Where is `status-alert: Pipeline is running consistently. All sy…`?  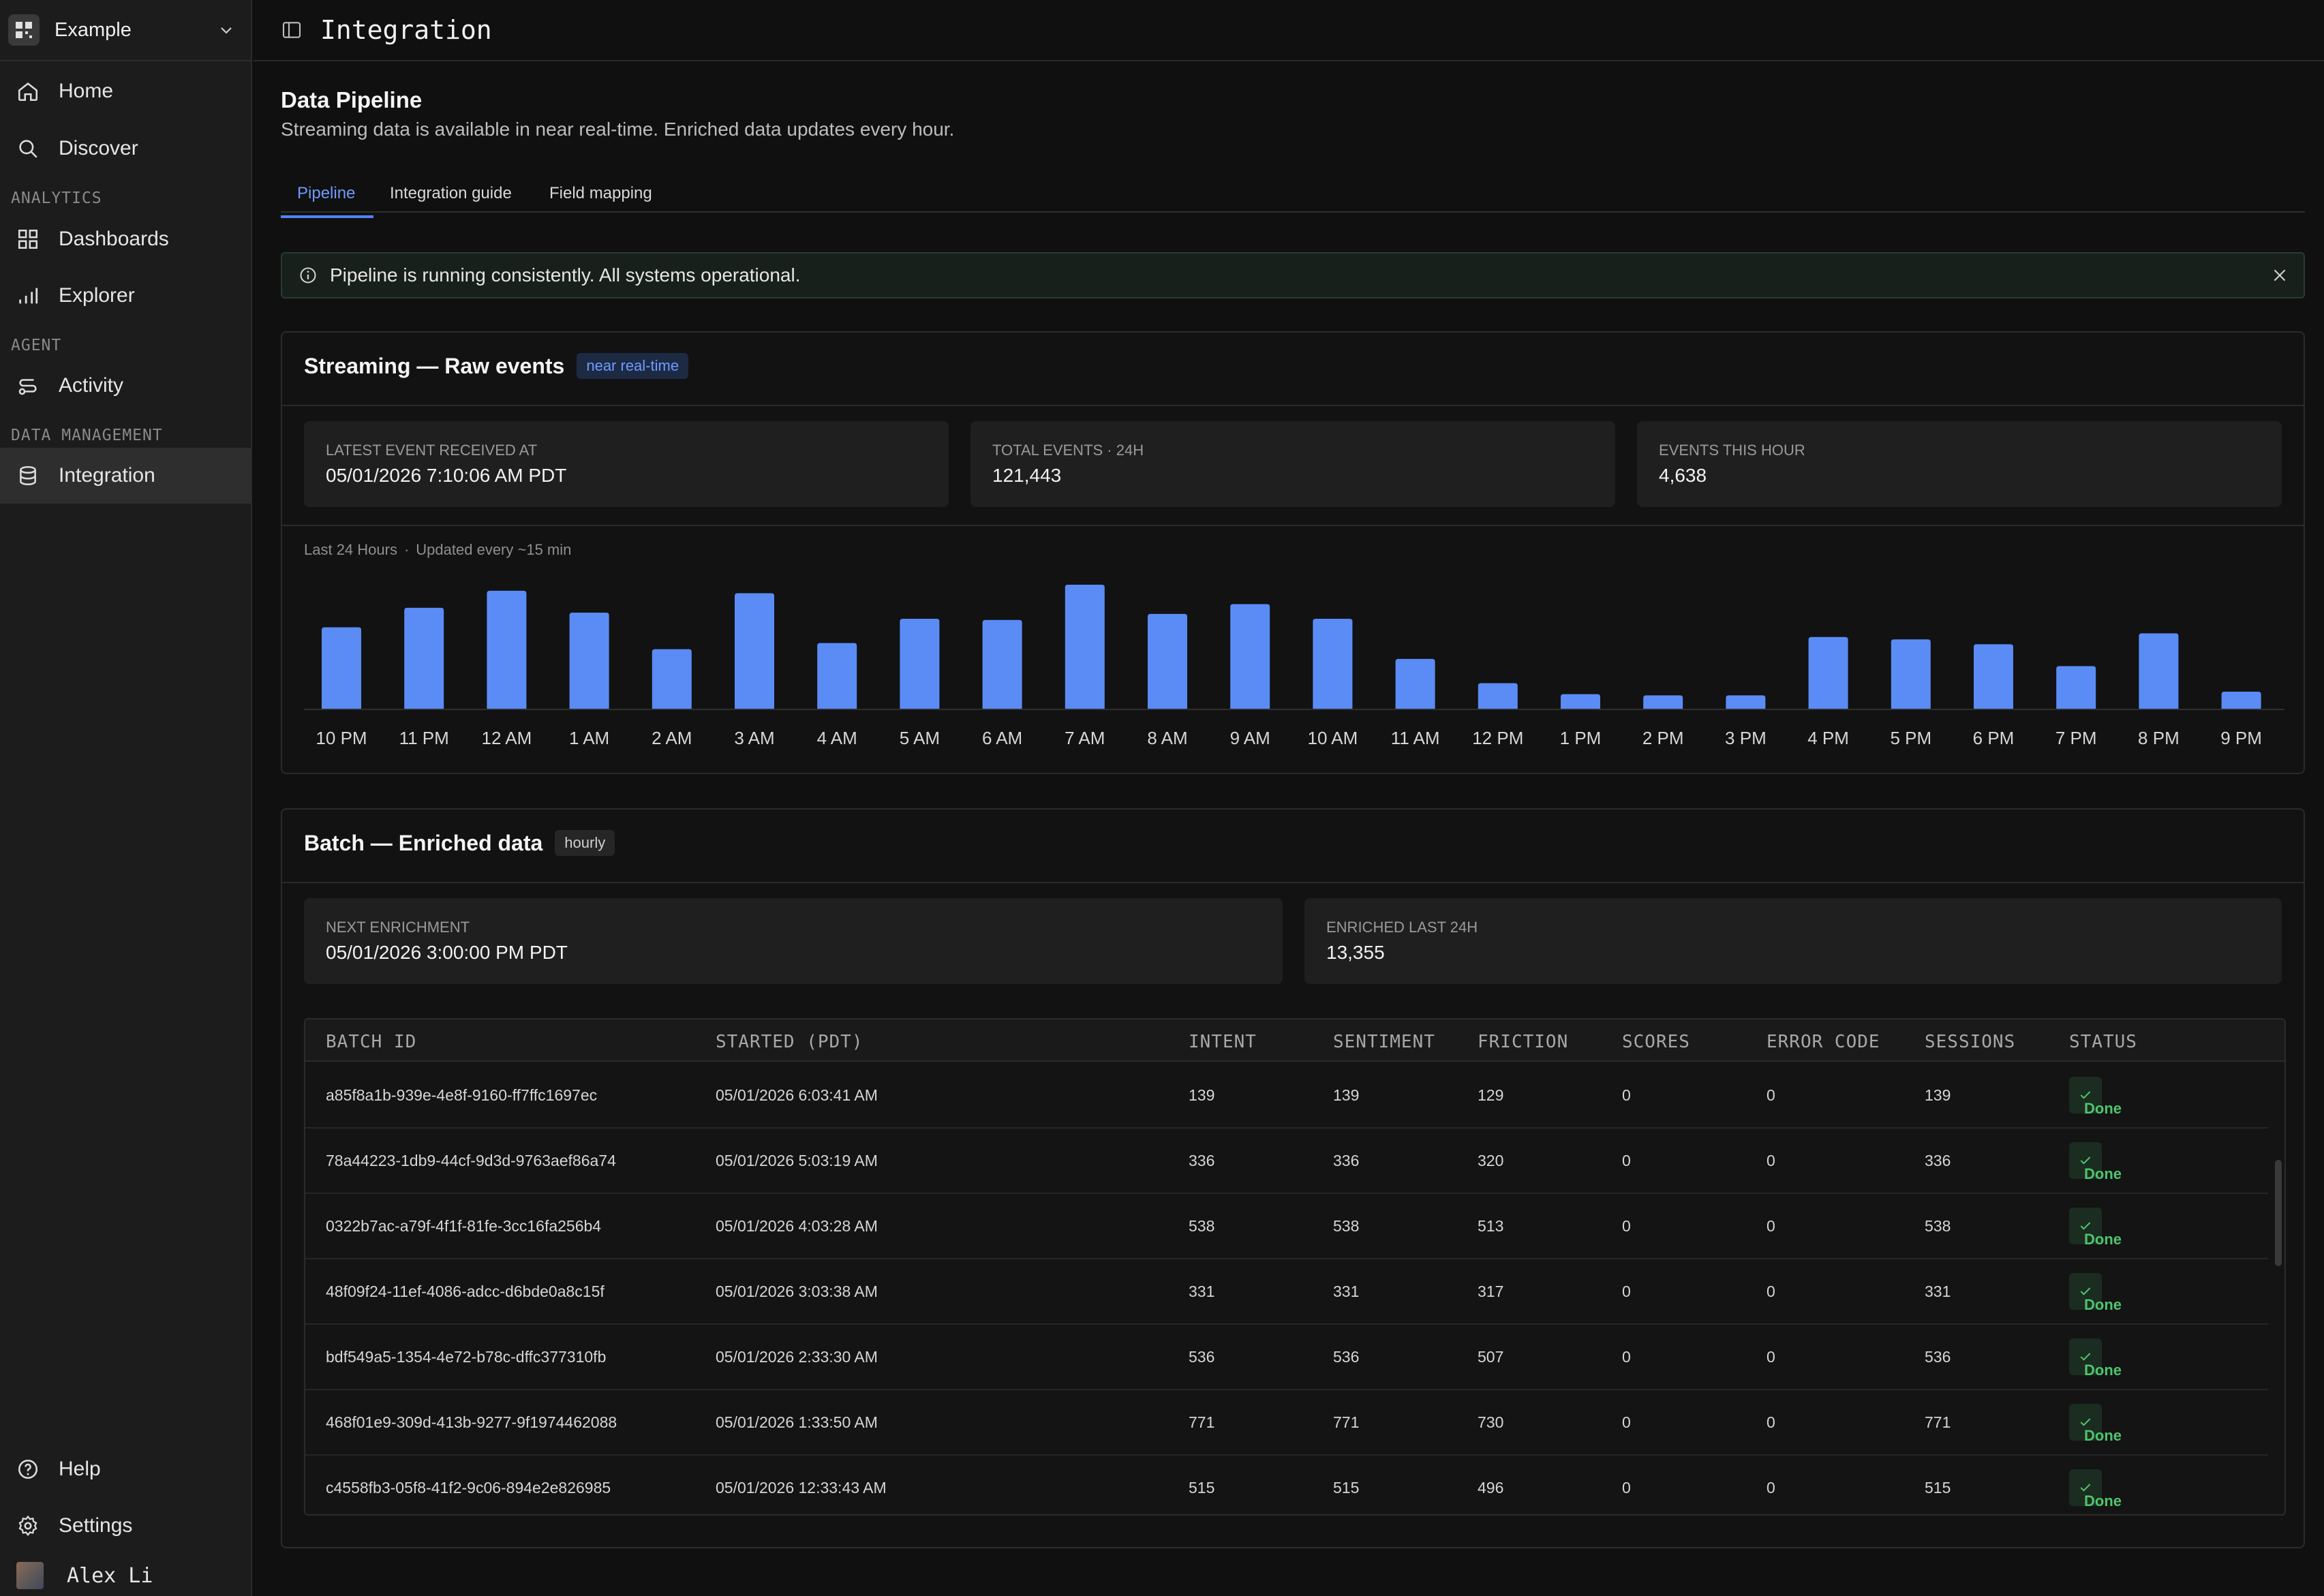 status-alert: Pipeline is running consistently. All sy… is located at coordinates (1293, 275).